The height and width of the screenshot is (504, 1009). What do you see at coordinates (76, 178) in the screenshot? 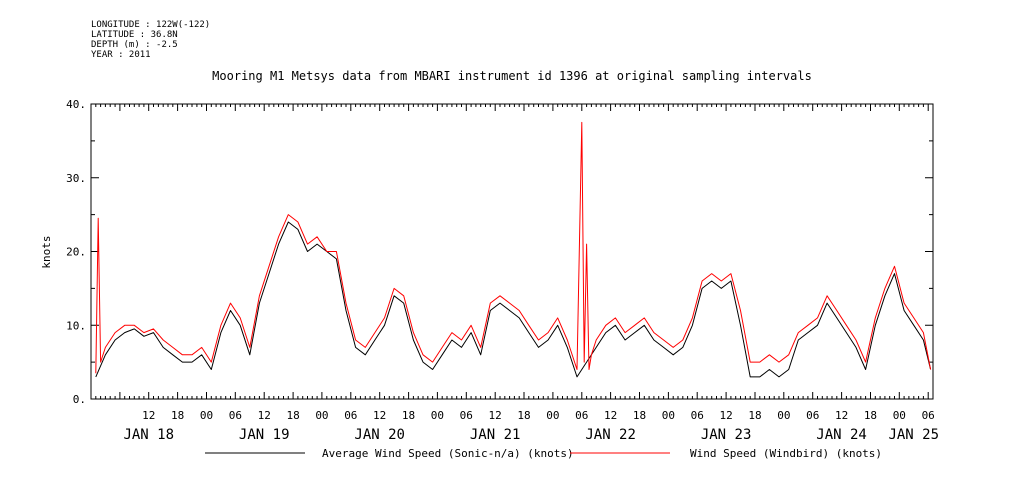
I see `y-tick-label: 30.` at bounding box center [76, 178].